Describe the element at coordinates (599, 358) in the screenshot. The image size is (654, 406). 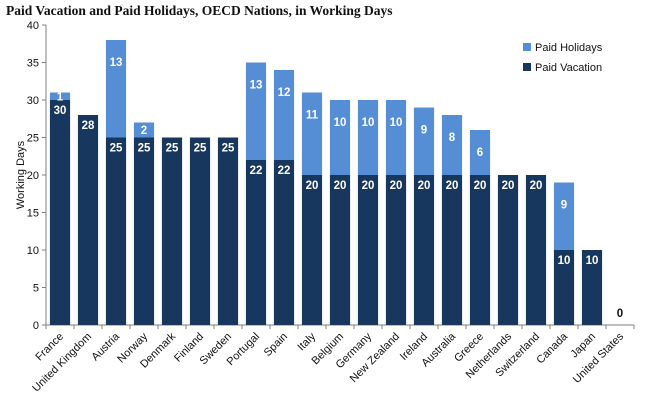
I see `x-tick-label: United States` at that location.